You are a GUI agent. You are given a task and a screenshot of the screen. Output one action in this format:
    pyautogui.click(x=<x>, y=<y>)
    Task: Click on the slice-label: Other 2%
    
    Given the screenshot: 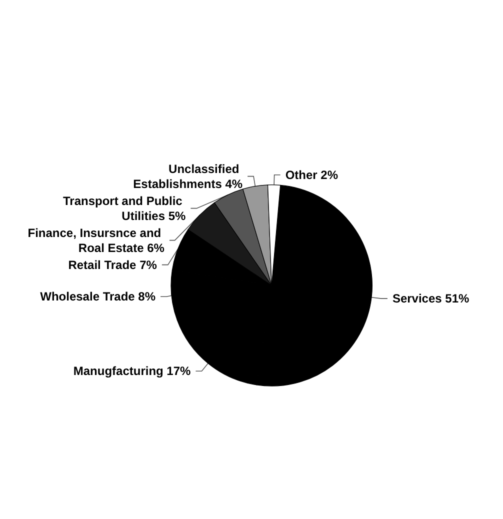 What is the action you would take?
    pyautogui.click(x=311, y=175)
    